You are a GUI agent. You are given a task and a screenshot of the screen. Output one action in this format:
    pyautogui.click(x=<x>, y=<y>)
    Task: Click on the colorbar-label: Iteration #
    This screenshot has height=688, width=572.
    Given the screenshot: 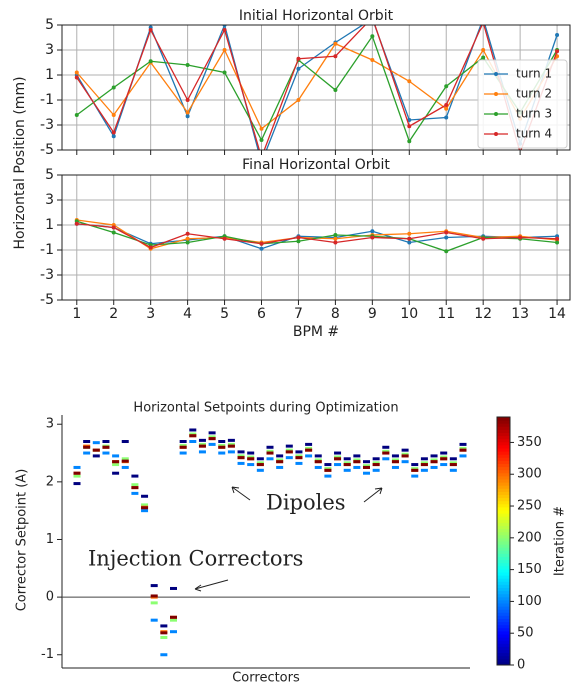 What is the action you would take?
    pyautogui.click(x=560, y=541)
    